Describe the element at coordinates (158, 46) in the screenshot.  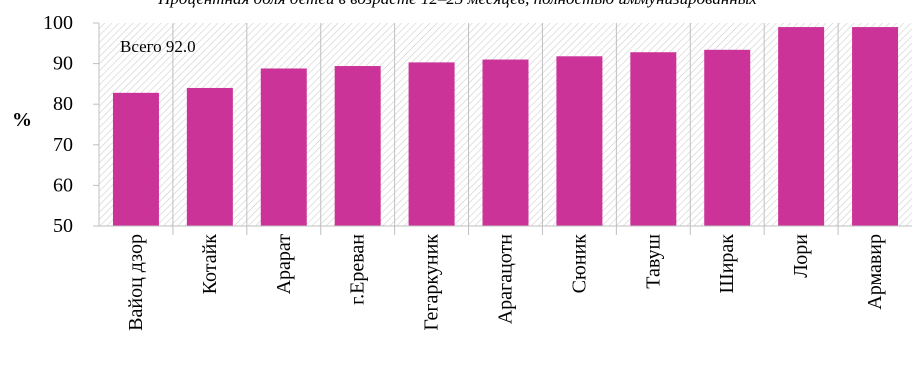
I see `total-annotation: Всего 92.0` at that location.